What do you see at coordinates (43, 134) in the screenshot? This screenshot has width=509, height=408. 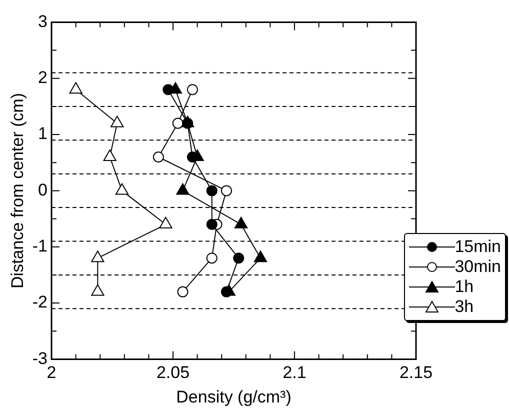 I see `y-tick-label: 1` at bounding box center [43, 134].